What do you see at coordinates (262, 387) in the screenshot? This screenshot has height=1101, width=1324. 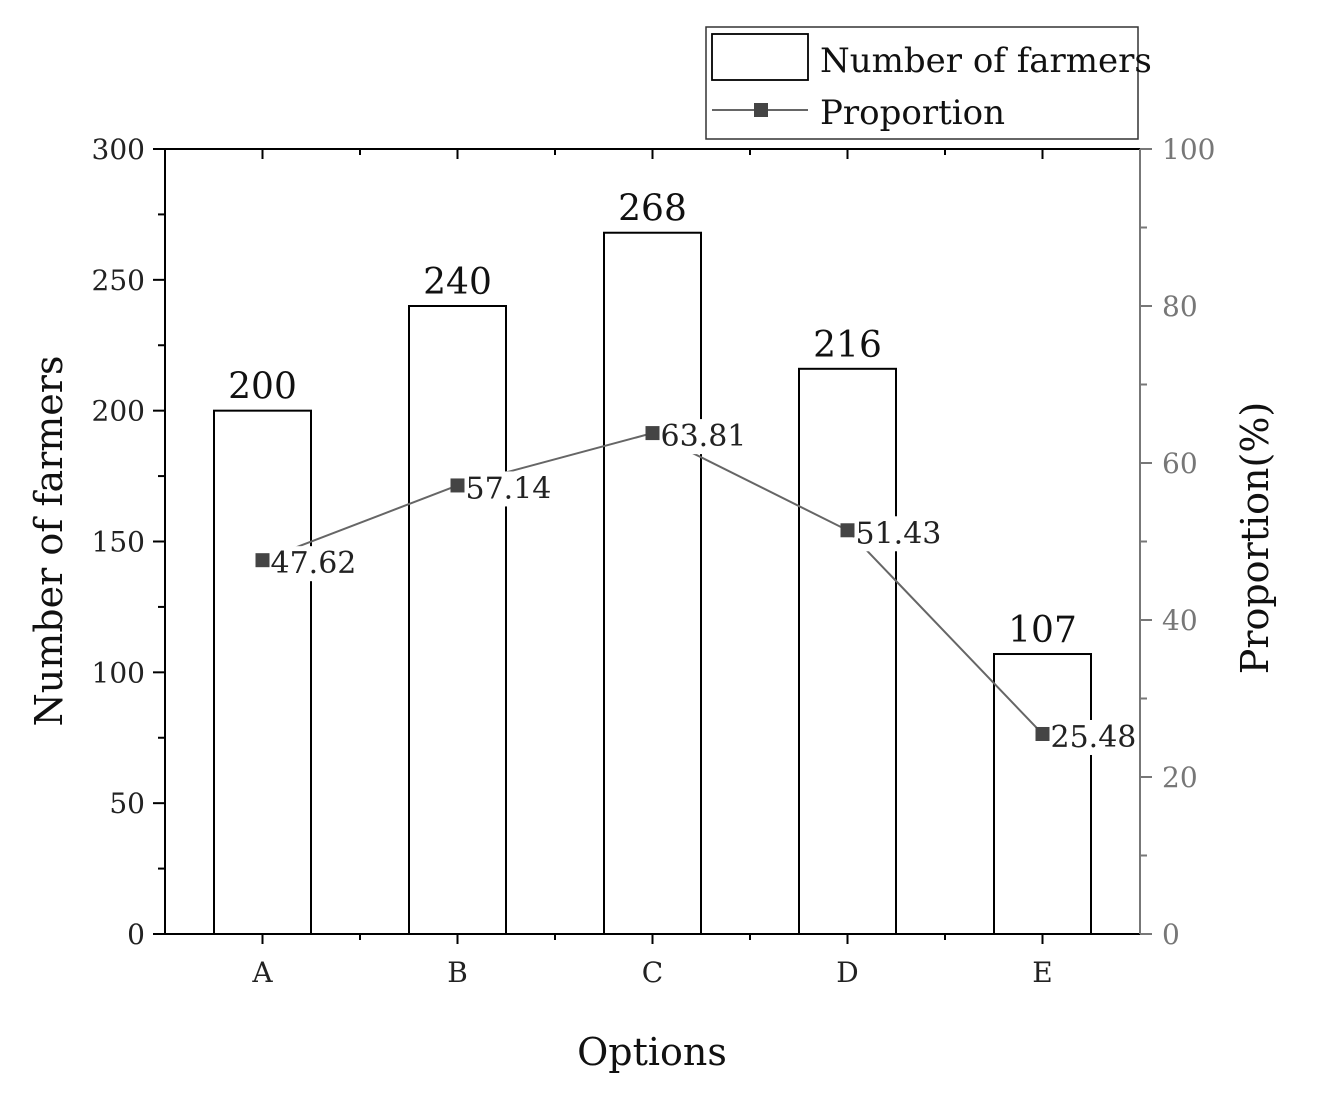 I see `bar-label-A: 200` at bounding box center [262, 387].